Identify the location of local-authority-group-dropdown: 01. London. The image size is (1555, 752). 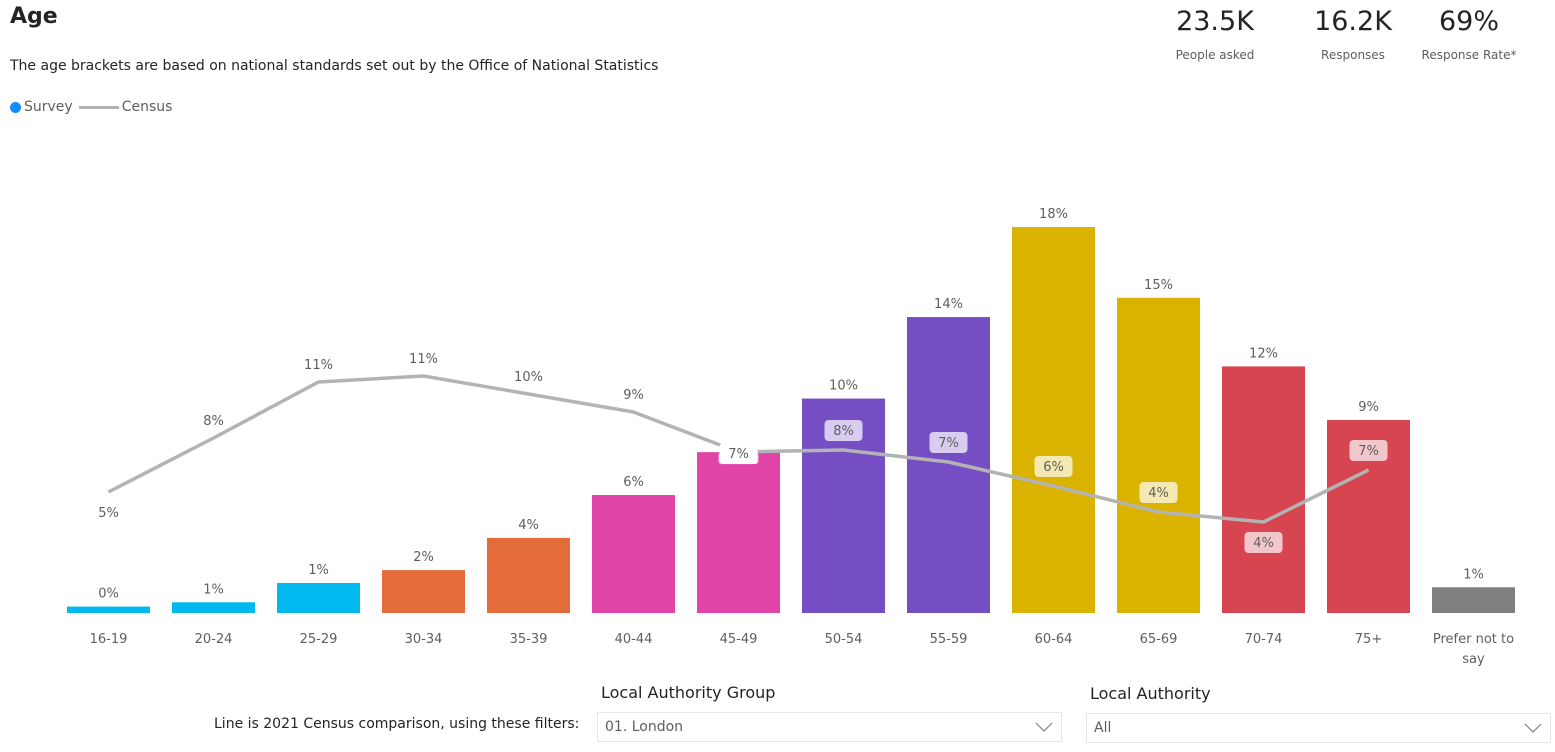
(829, 727).